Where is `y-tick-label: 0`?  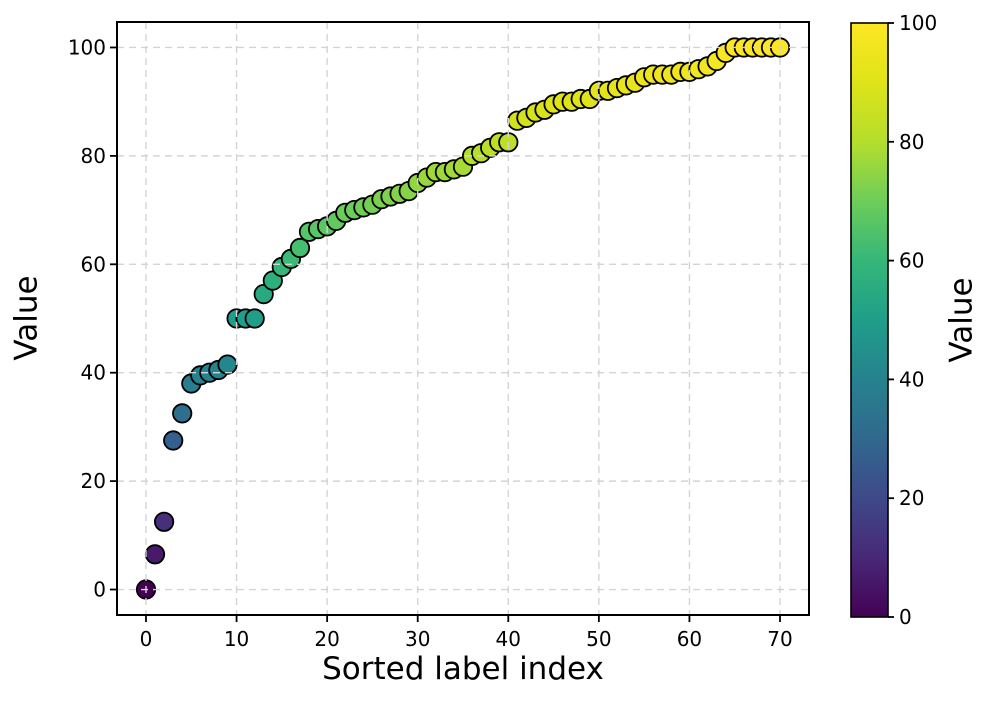
y-tick-label: 0 is located at coordinates (99, 590).